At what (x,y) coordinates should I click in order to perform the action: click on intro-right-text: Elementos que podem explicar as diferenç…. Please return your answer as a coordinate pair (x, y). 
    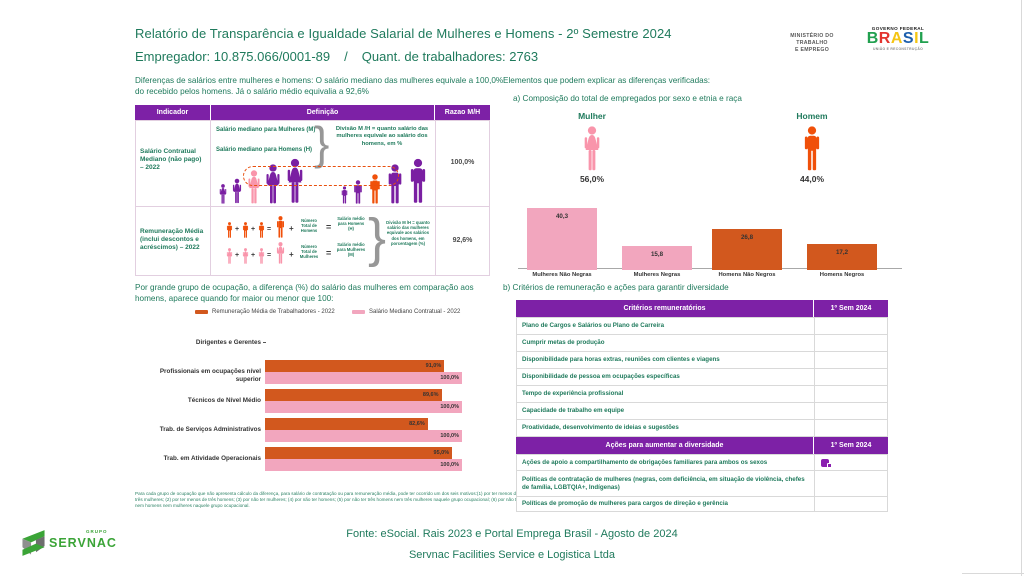
    Looking at the image, I should click on (607, 80).